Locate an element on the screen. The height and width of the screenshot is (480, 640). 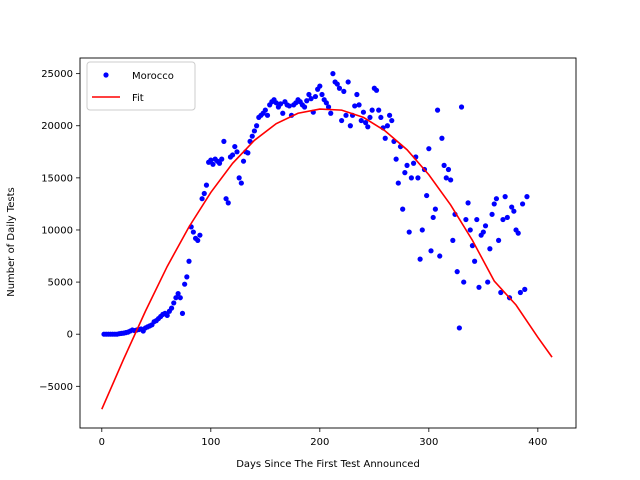
y-tick-label-15000: 15000 is located at coordinates (57, 178).